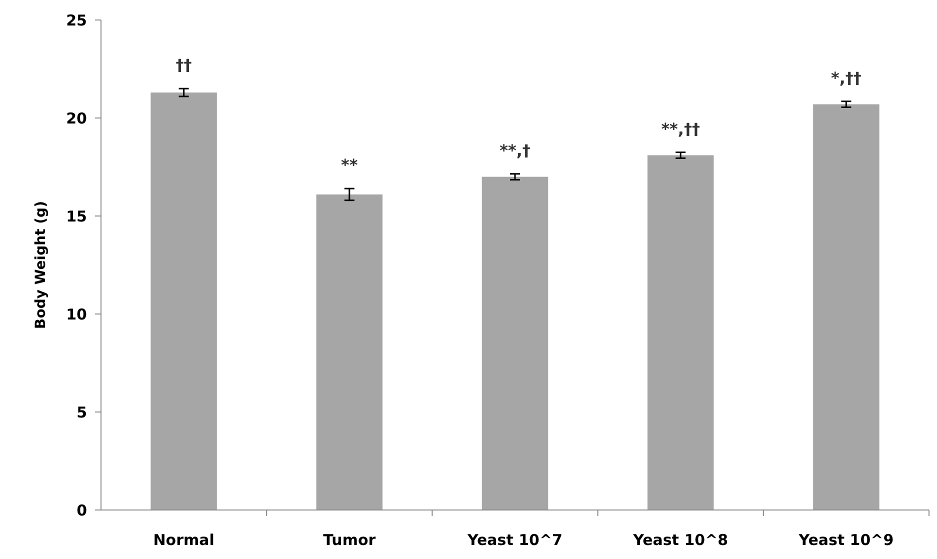  I want to click on y-tick-label: 0, so click(81, 510).